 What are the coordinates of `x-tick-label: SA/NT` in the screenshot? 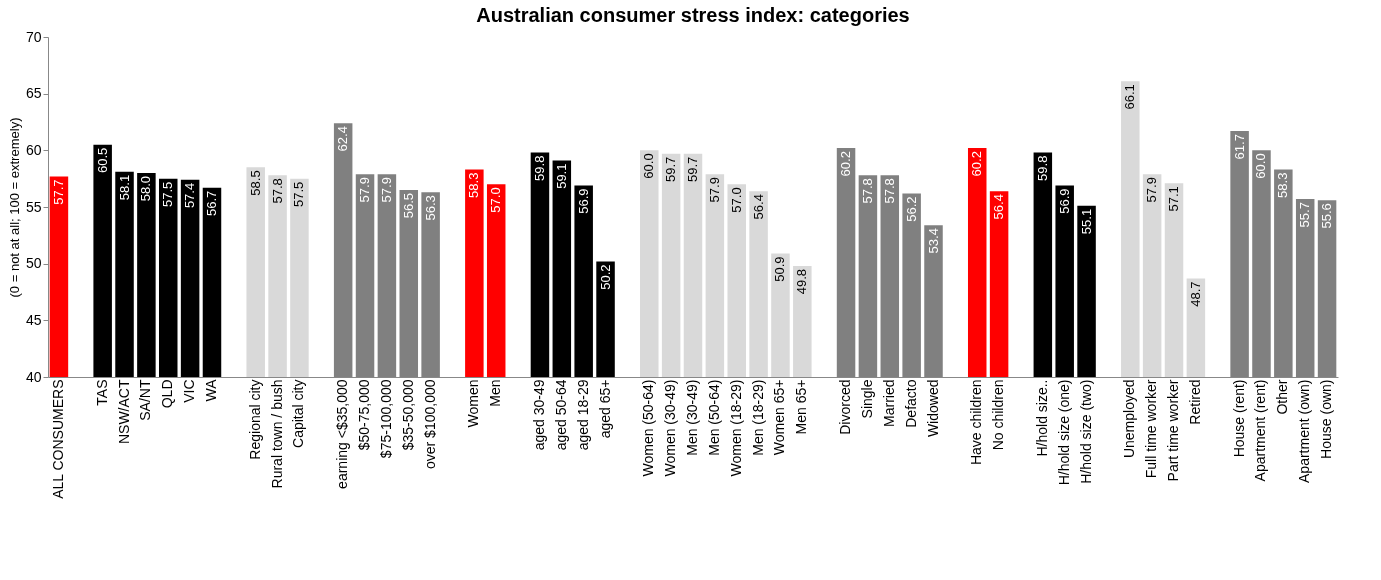 It's located at (145, 400).